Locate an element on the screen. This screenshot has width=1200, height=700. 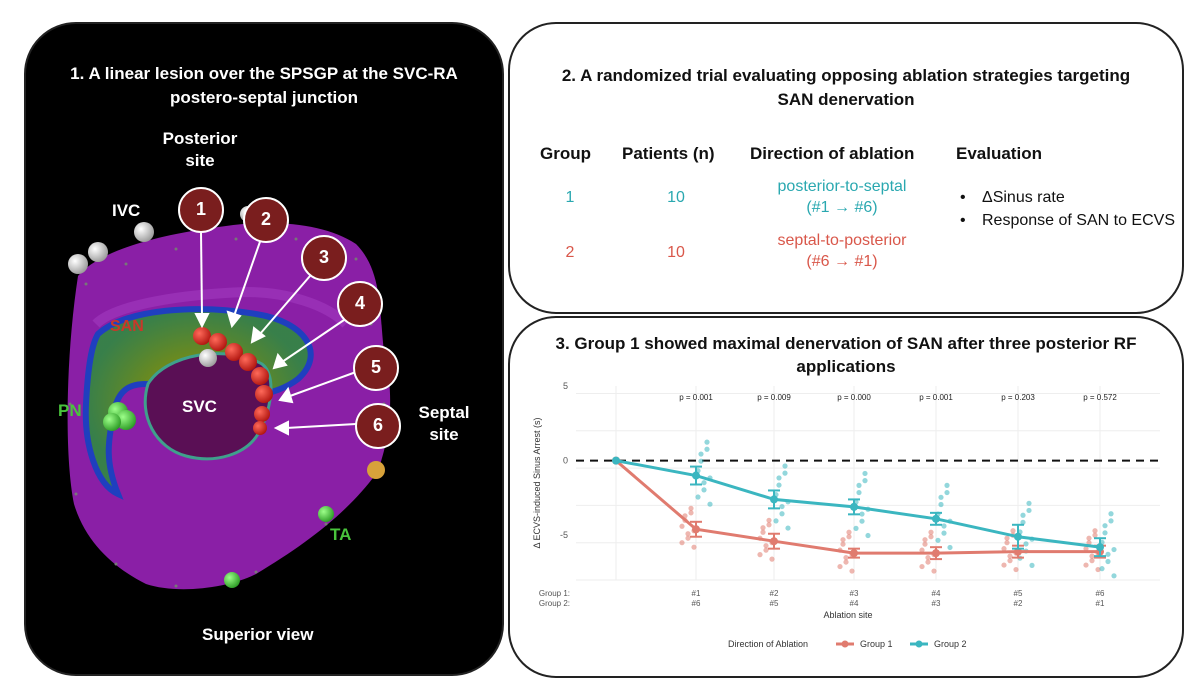
header-evaluation: Evaluation is located at coordinates (999, 153).